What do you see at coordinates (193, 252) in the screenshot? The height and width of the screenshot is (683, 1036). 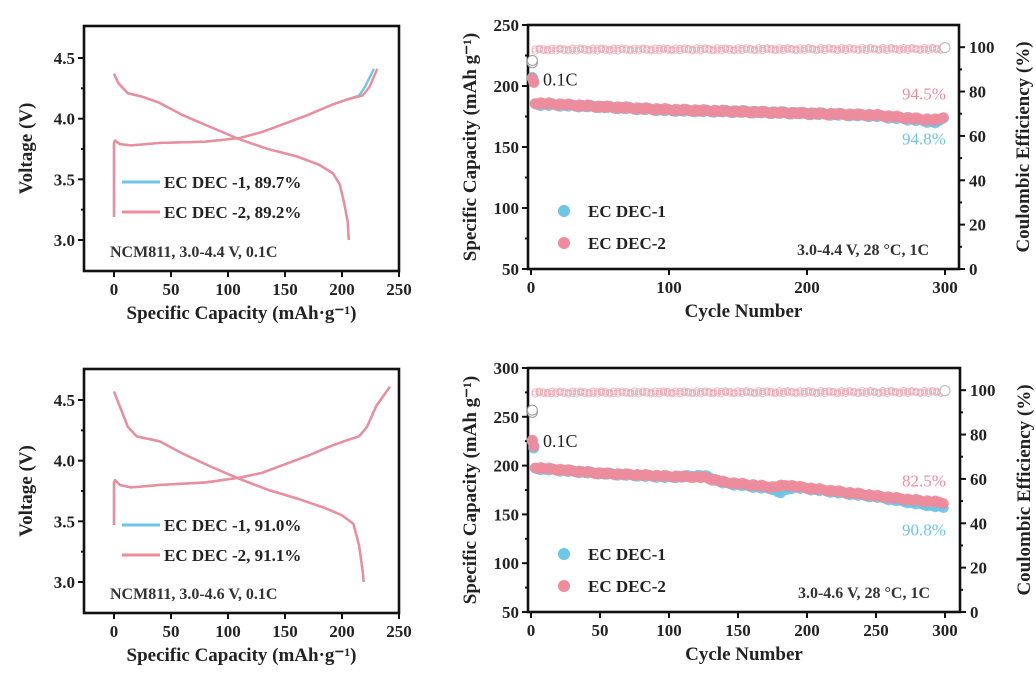 I see `condition-annotation: NCM811, 3.0-4.4 V, 0.1C` at bounding box center [193, 252].